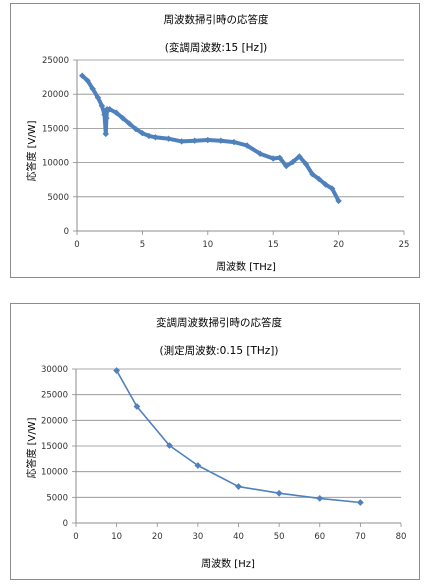 This screenshot has width=433, height=585. What do you see at coordinates (228, 563) in the screenshot?
I see `x-axis-title: 周波数 [Hz]` at bounding box center [228, 563].